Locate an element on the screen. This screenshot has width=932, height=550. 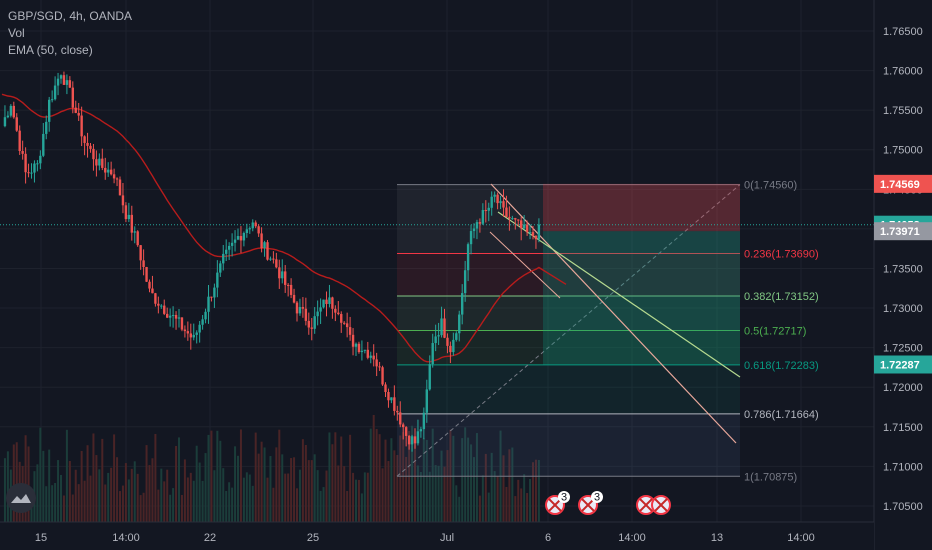
time-tick-label: Jul is located at coordinates (447, 538).